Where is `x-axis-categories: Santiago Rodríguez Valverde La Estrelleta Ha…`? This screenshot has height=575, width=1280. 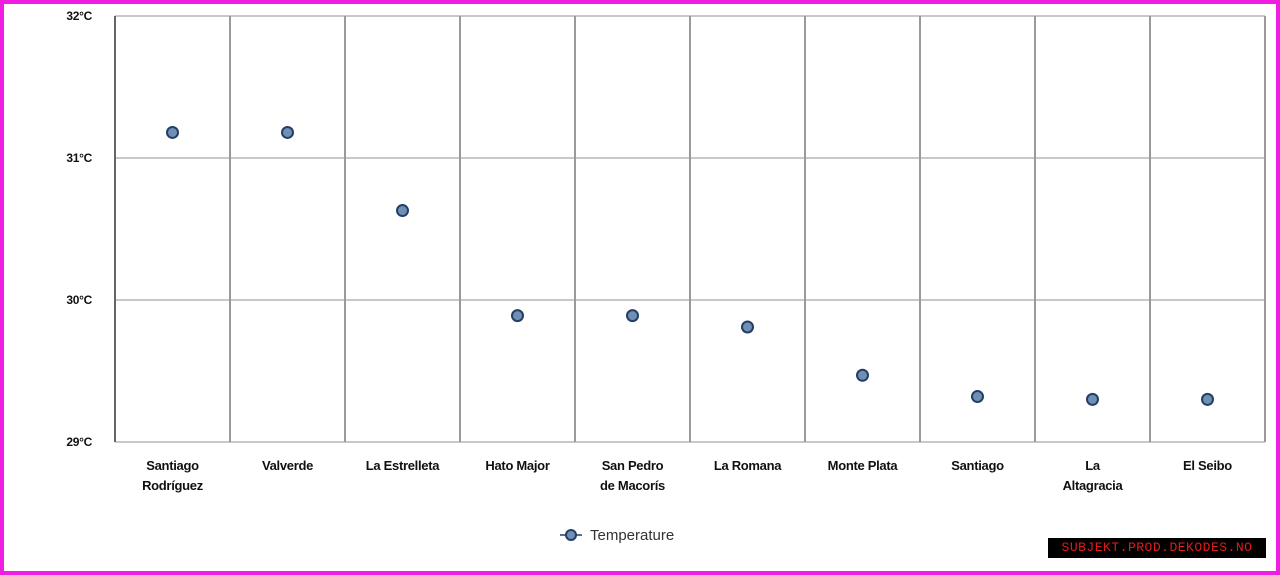 x-axis-categories: Santiago Rodríguez Valverde La Estrelleta Ha… is located at coordinates (687, 475).